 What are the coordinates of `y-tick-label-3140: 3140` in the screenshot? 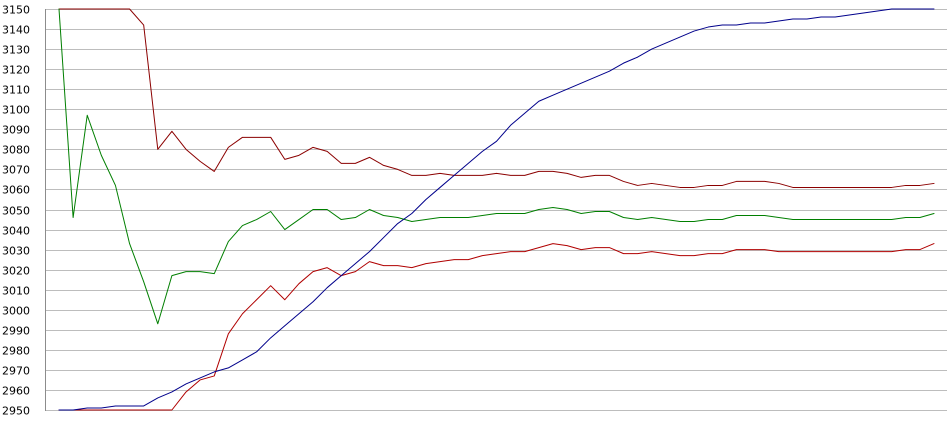 It's located at (16, 30).